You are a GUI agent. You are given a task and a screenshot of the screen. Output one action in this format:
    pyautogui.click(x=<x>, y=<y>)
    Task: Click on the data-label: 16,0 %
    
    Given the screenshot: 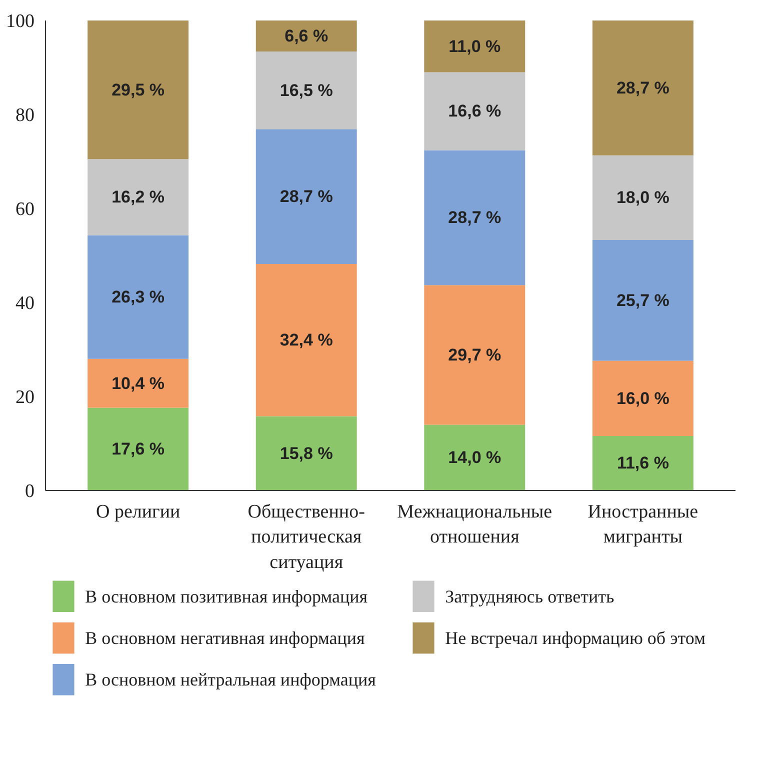 What is the action you would take?
    pyautogui.click(x=643, y=398)
    